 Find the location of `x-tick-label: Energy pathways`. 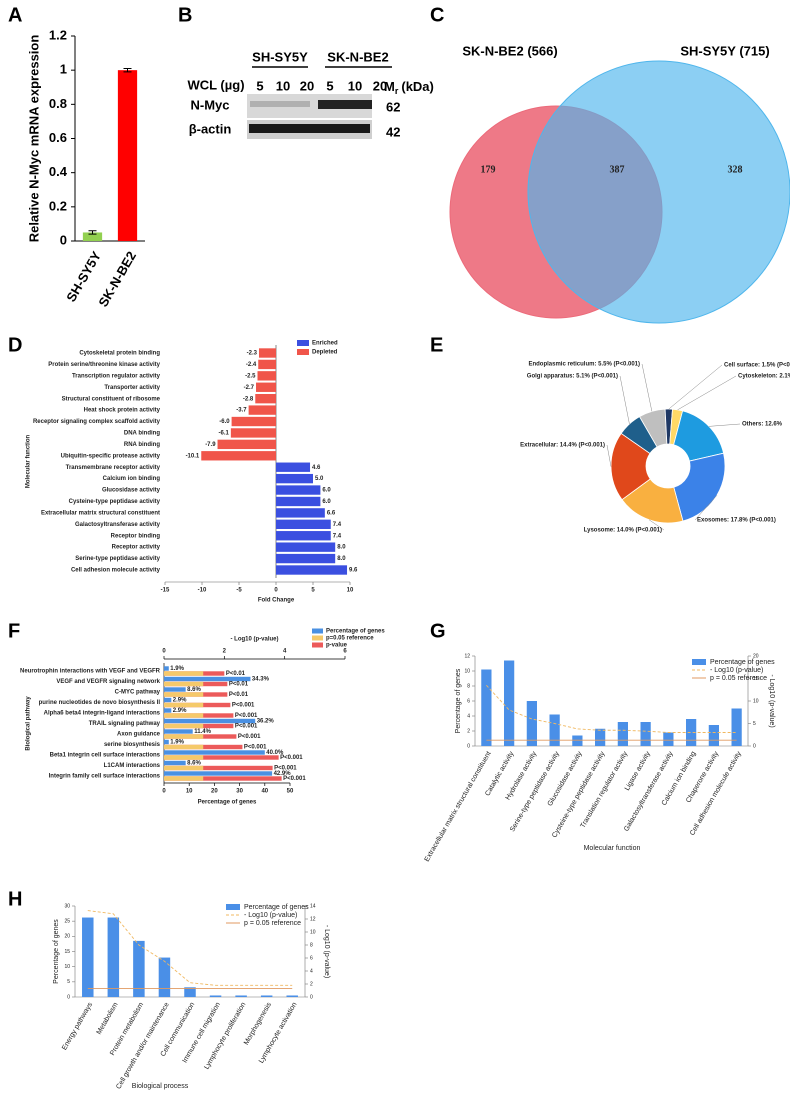

x-tick-label: Energy pathways is located at coordinates (77, 1026).